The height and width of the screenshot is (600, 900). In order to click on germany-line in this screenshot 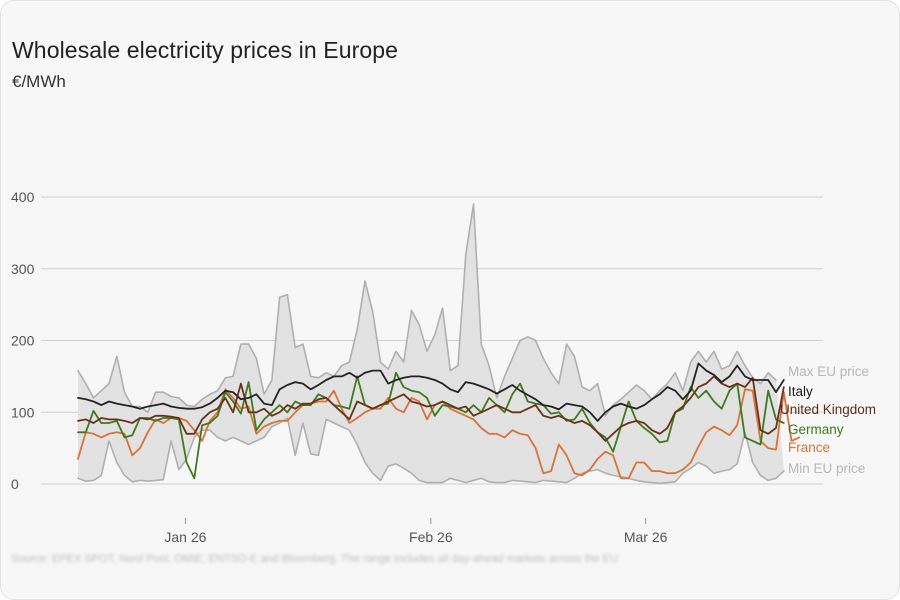, I will do `click(431, 425)`.